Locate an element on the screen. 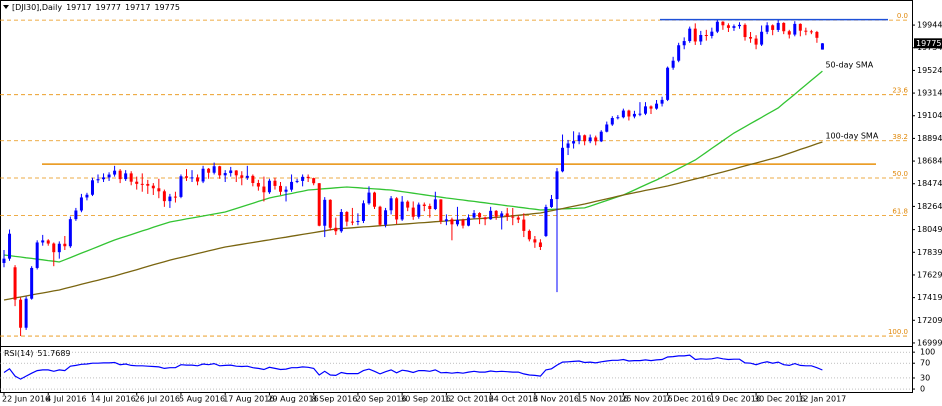 Image resolution: width=942 pixels, height=406 pixels. last-price-label: 19775 is located at coordinates (928, 43).